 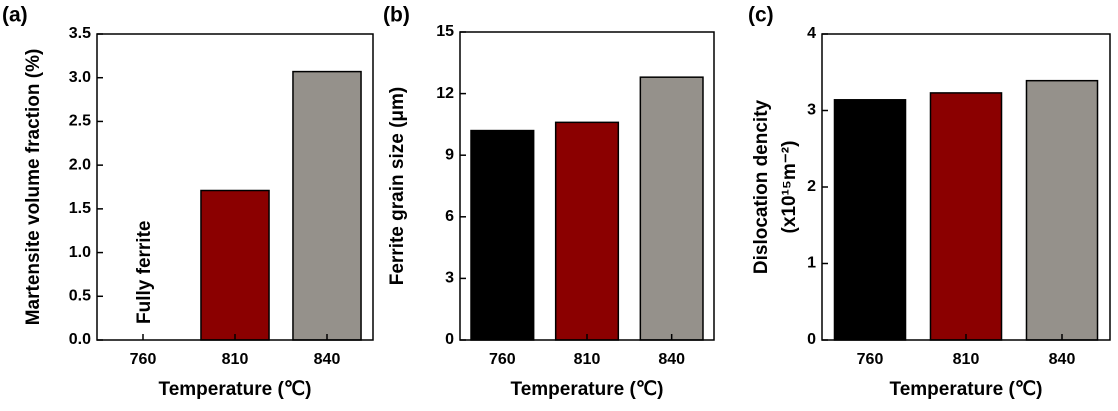 I want to click on y-tick-label: 0.0, so click(x=80, y=339).